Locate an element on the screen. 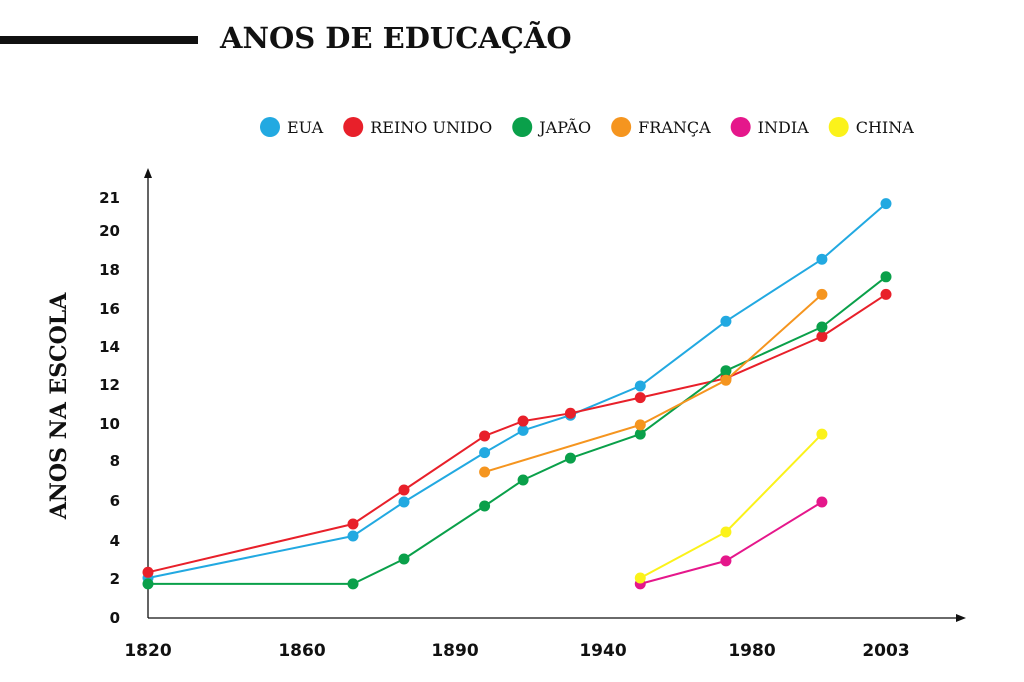 The width and height of the screenshot is (1024, 682). legend-item-eua: EUA is located at coordinates (292, 127).